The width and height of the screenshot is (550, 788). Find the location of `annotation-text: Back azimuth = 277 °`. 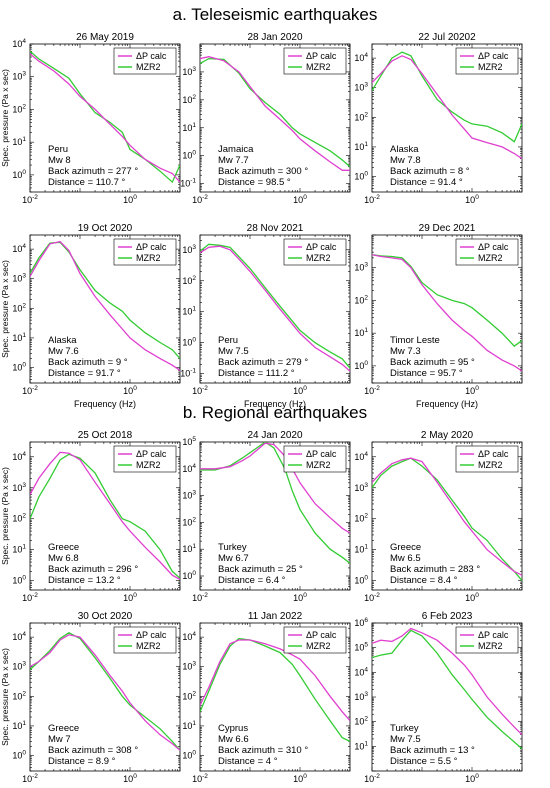

annotation-text: Back azimuth = 277 ° is located at coordinates (93, 171).